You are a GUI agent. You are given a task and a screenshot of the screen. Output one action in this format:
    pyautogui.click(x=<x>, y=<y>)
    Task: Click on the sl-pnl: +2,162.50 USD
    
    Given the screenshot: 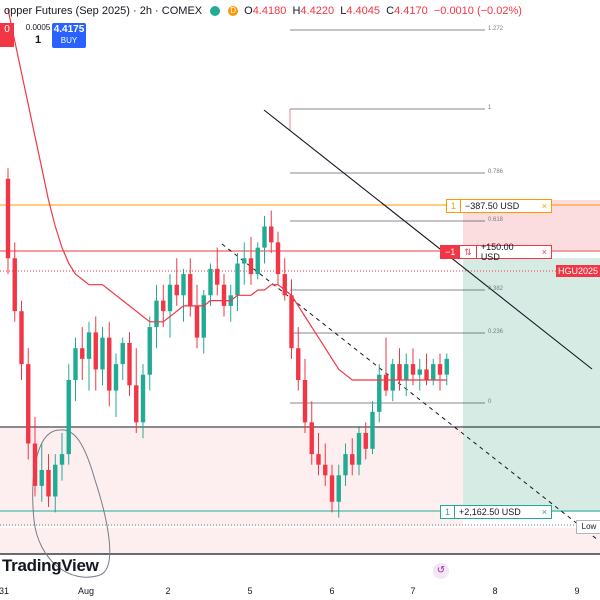 What is the action you would take?
    pyautogui.click(x=490, y=512)
    